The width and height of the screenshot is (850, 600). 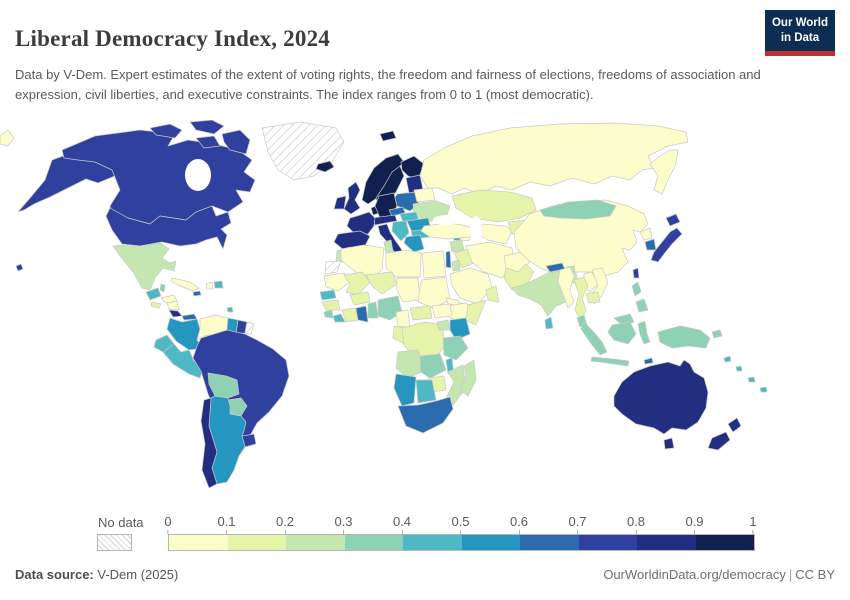 What do you see at coordinates (549, 323) in the screenshot?
I see `country-sri-lanka` at bounding box center [549, 323].